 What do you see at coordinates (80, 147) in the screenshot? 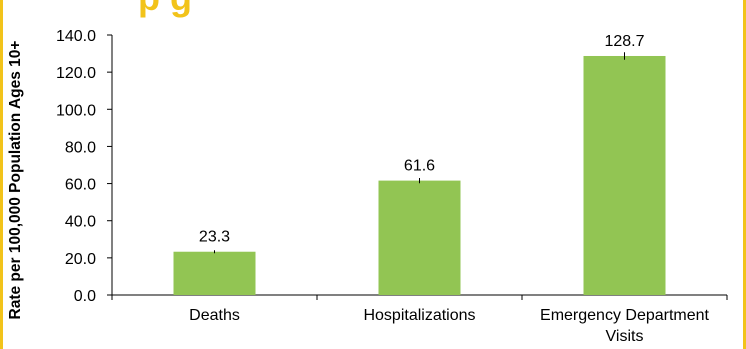
I see `y-tick-label: 80.0` at bounding box center [80, 147].